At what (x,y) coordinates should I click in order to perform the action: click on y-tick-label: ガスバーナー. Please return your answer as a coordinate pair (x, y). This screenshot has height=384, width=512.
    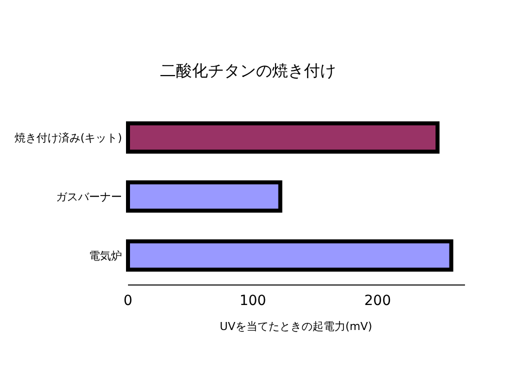
    Looking at the image, I should click on (89, 197).